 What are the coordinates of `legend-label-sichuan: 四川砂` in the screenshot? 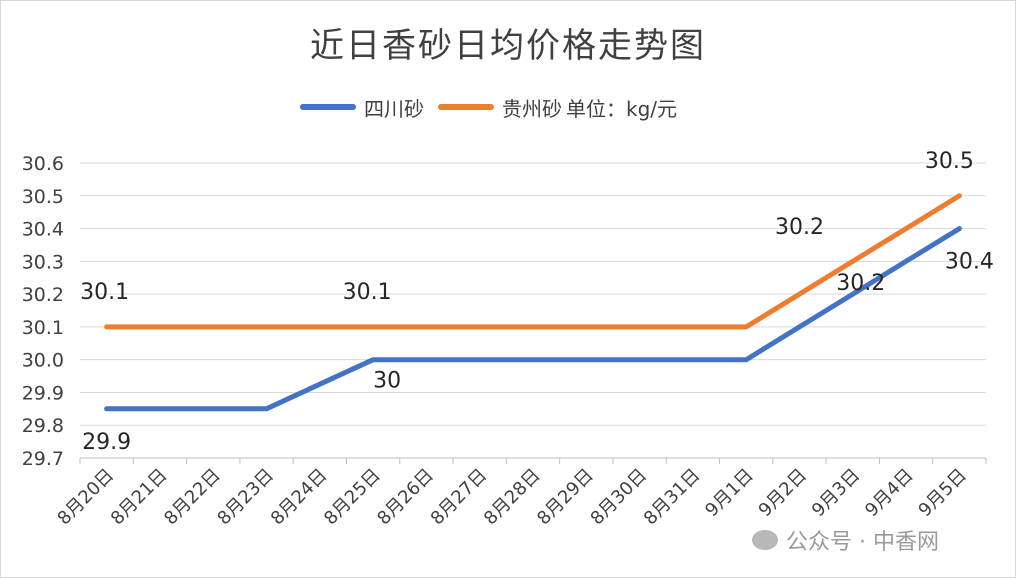 It's located at (394, 108).